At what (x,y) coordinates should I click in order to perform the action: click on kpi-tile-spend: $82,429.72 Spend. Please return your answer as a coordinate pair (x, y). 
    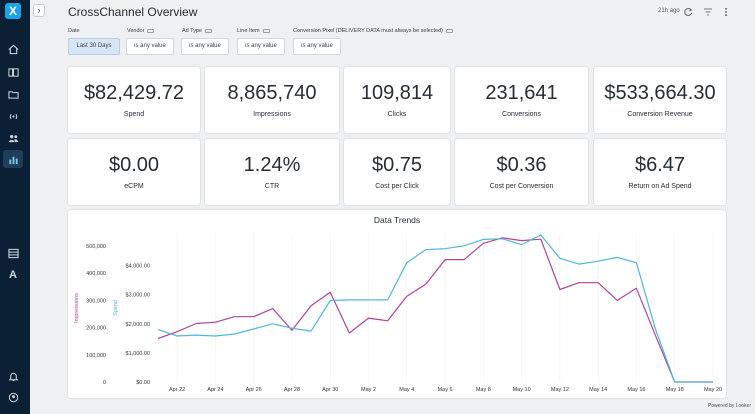
    Looking at the image, I should click on (134, 100).